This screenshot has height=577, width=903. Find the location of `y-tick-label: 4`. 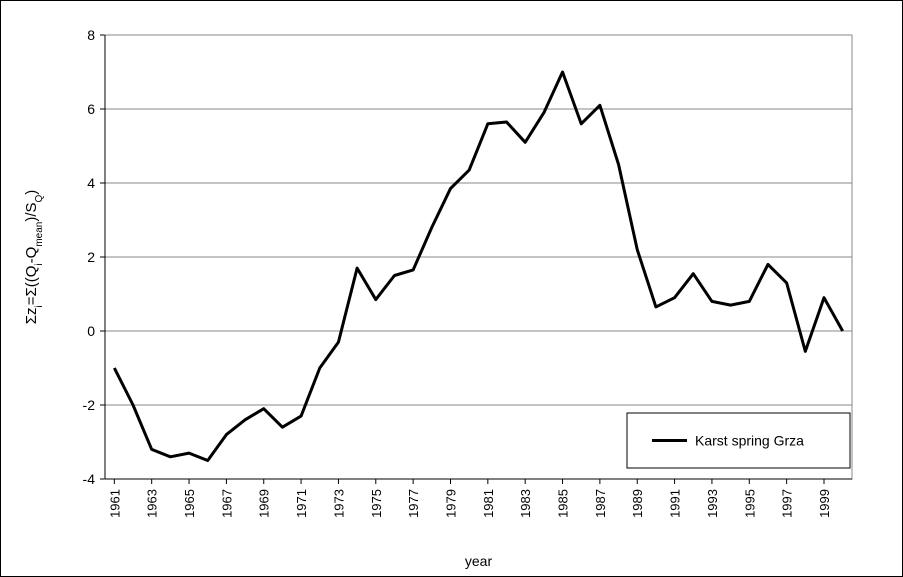

y-tick-label: 4 is located at coordinates (91, 183).